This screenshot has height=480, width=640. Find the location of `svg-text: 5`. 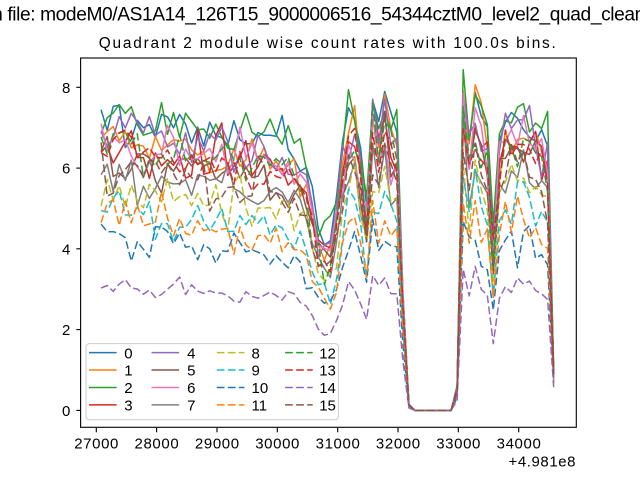

svg-text: 5 is located at coordinates (191, 371).